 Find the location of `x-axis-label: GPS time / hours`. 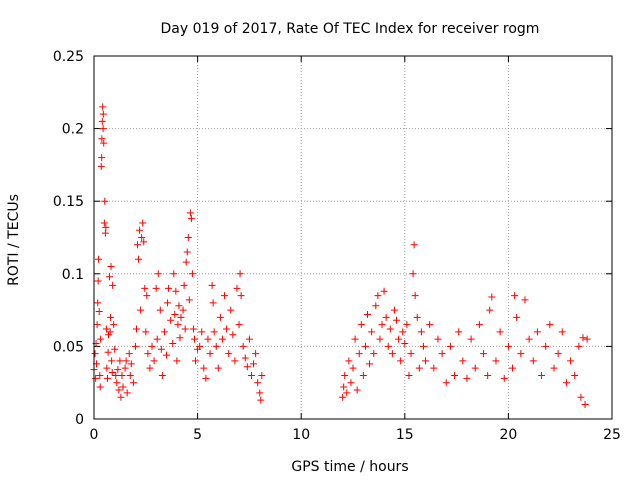

x-axis-label: GPS time / hours is located at coordinates (349, 467).